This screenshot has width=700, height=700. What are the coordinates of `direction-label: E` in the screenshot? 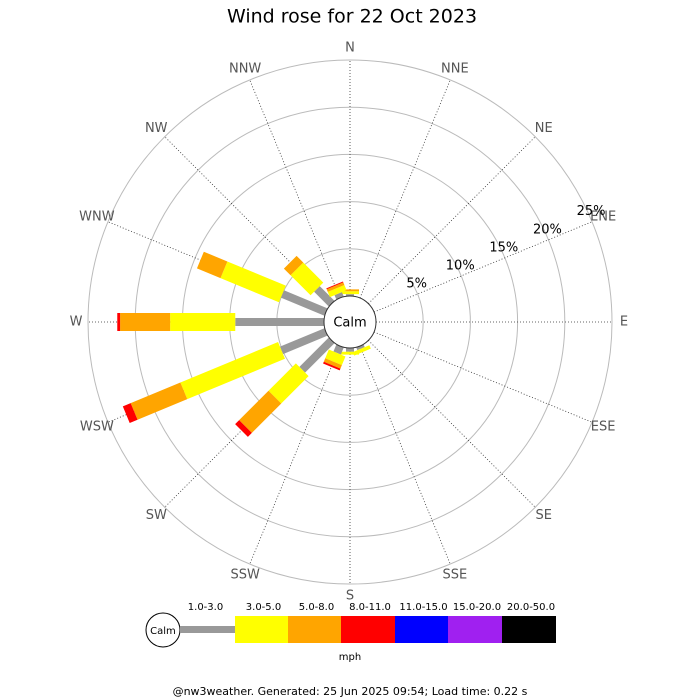 It's located at (624, 322).